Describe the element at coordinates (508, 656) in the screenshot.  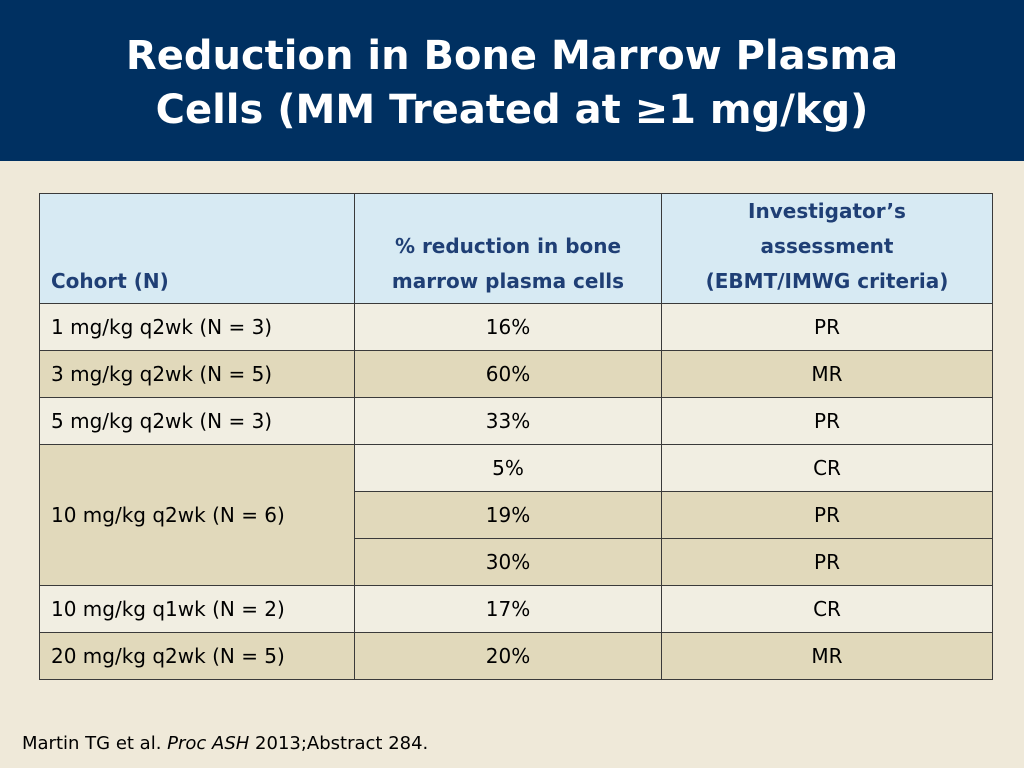
I see `reduction-cell: 20%` at that location.